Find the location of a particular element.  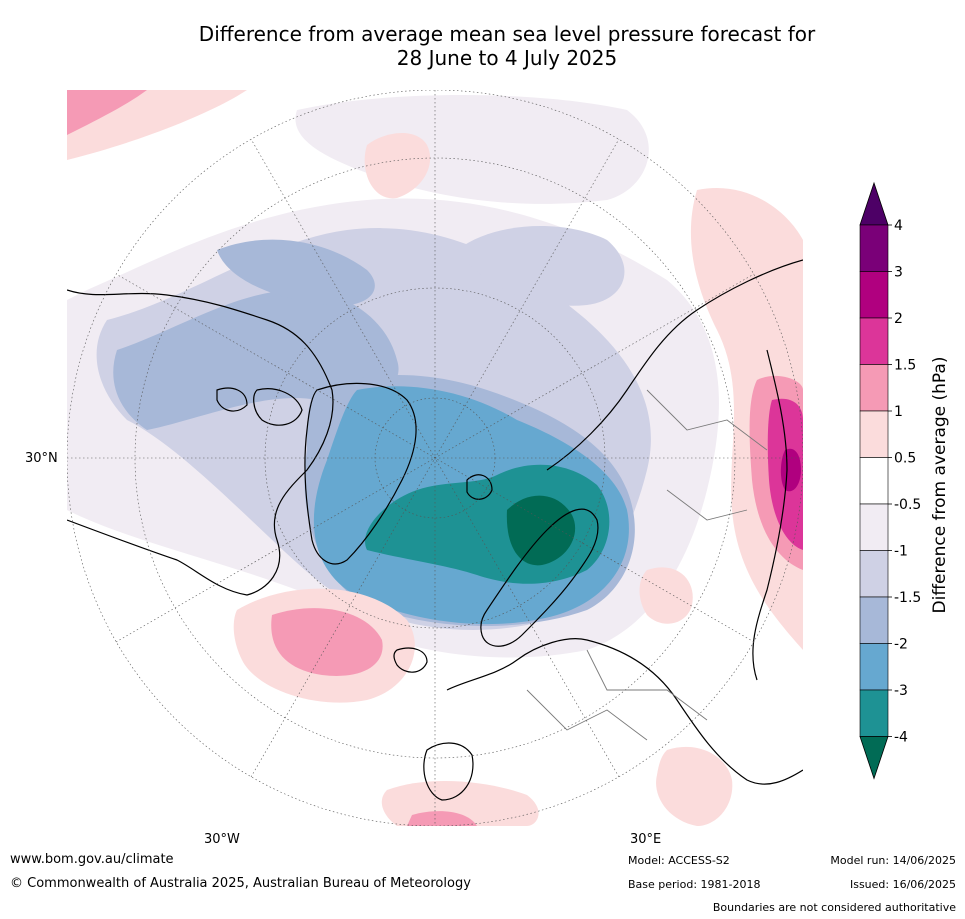

border-europe-a is located at coordinates (587, 715).